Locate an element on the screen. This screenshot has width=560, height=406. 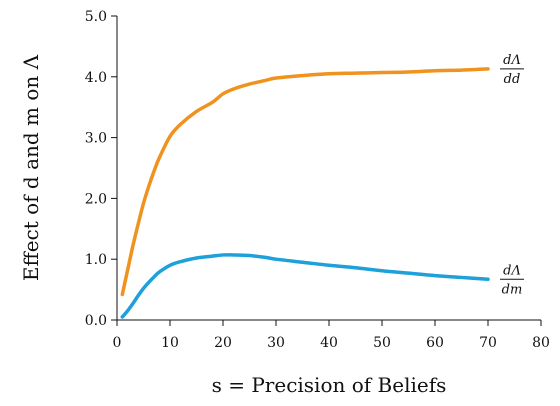
x-tick-label: 20 is located at coordinates (223, 343).